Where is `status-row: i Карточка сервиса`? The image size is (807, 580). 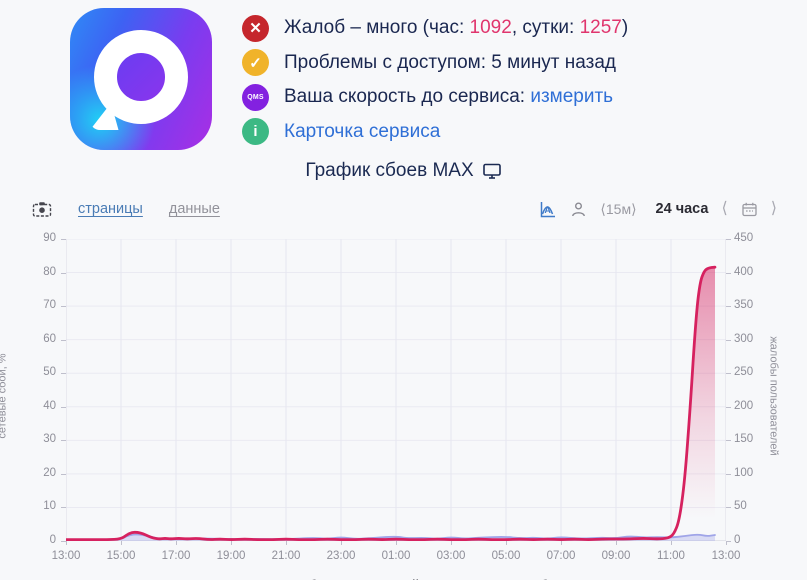 status-row: i Карточка сервиса is located at coordinates (435, 132).